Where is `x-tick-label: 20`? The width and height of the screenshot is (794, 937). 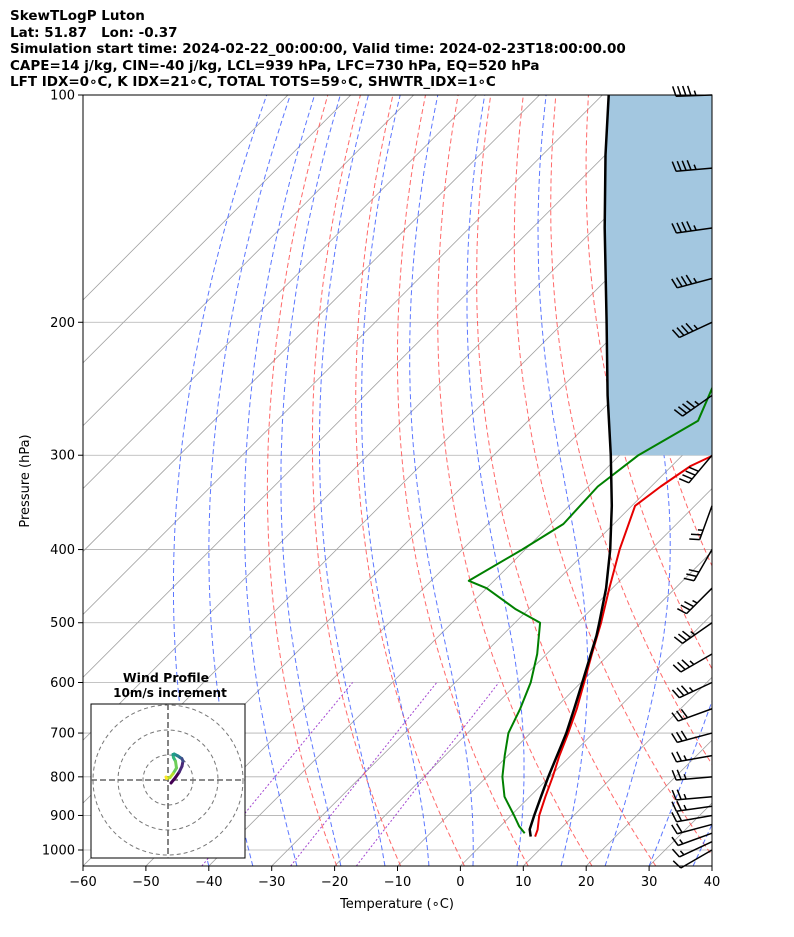 x-tick-label: 20 is located at coordinates (586, 882).